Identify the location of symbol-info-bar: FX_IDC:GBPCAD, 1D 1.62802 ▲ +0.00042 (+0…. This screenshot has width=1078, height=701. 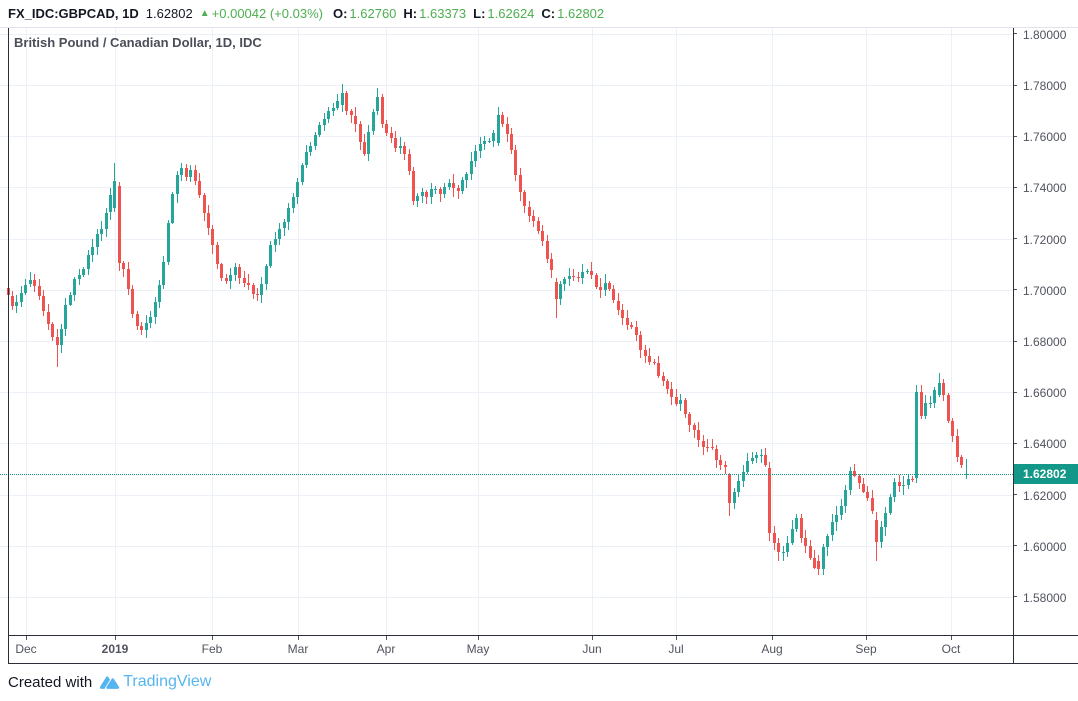
(539, 14).